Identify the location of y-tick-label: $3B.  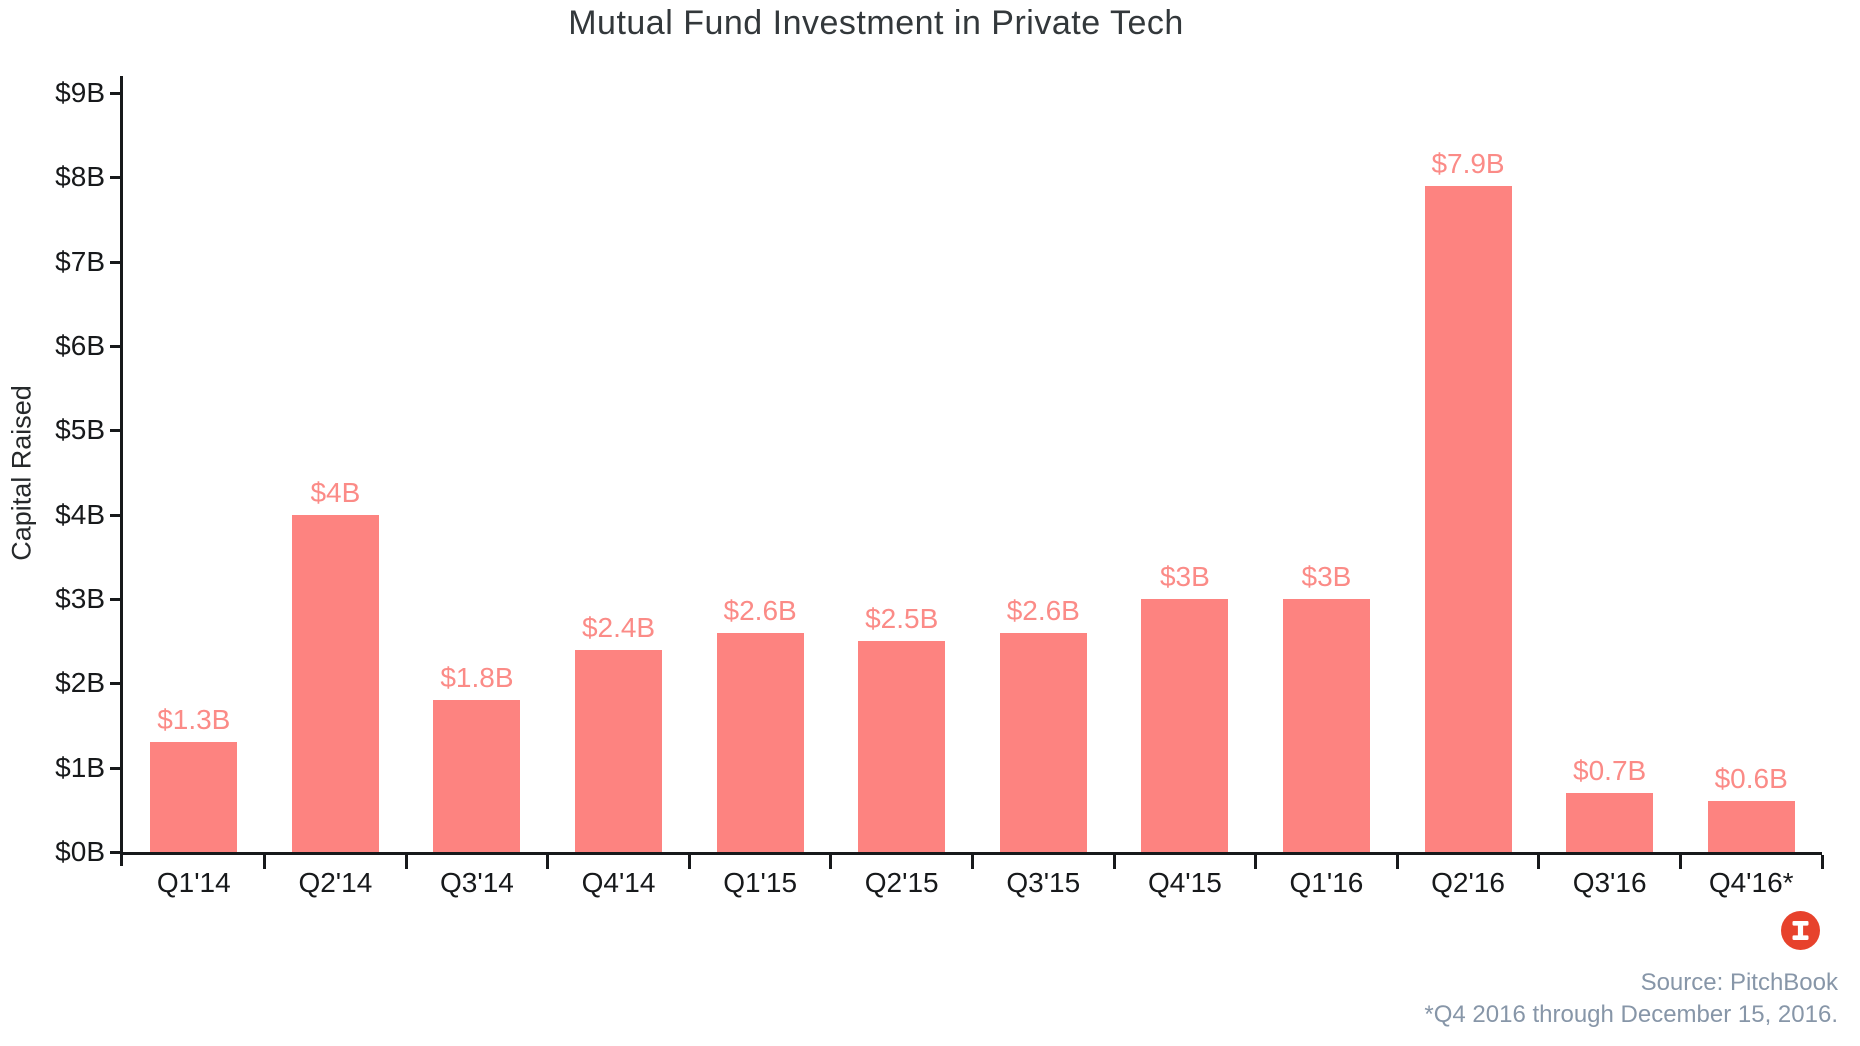
(80, 598).